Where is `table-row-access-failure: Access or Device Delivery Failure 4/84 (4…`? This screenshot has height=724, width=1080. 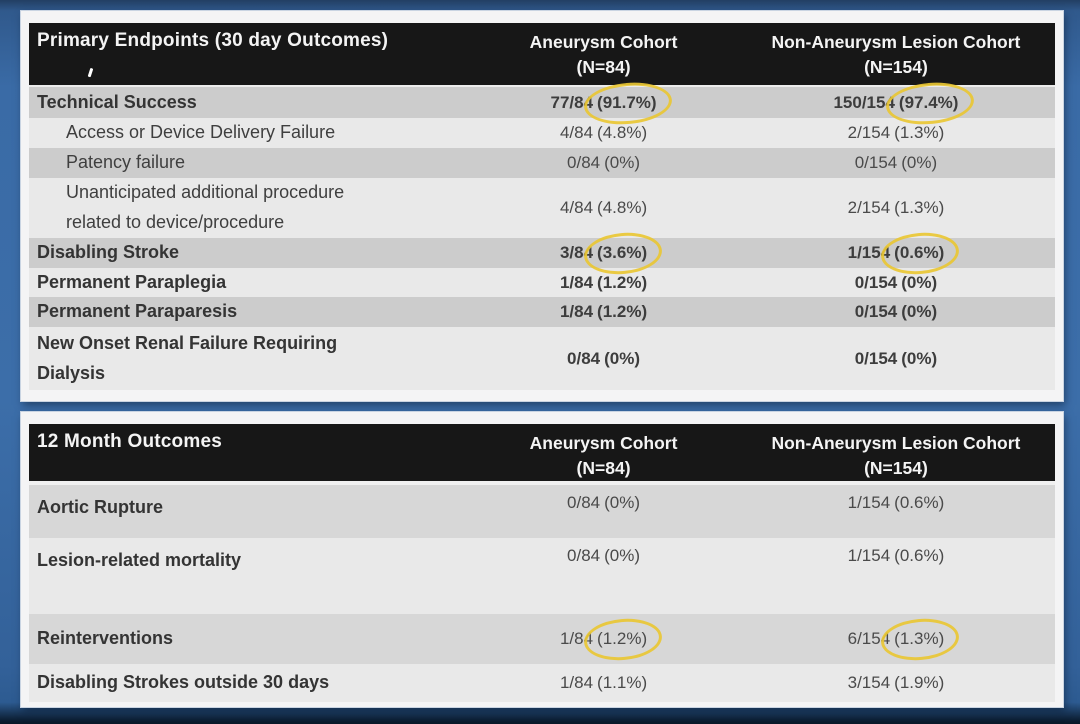
table-row-access-failure: Access or Device Delivery Failure 4/84 (4… is located at coordinates (542, 133).